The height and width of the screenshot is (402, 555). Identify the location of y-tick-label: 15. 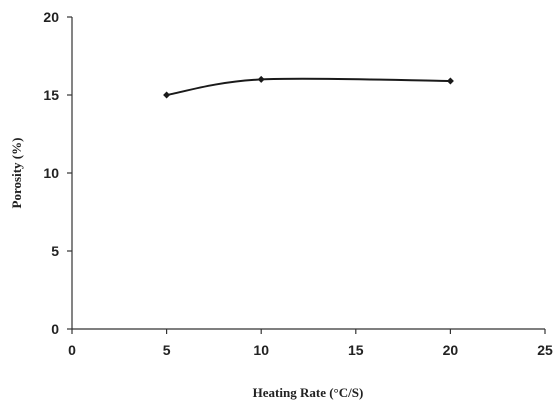
(51, 95).